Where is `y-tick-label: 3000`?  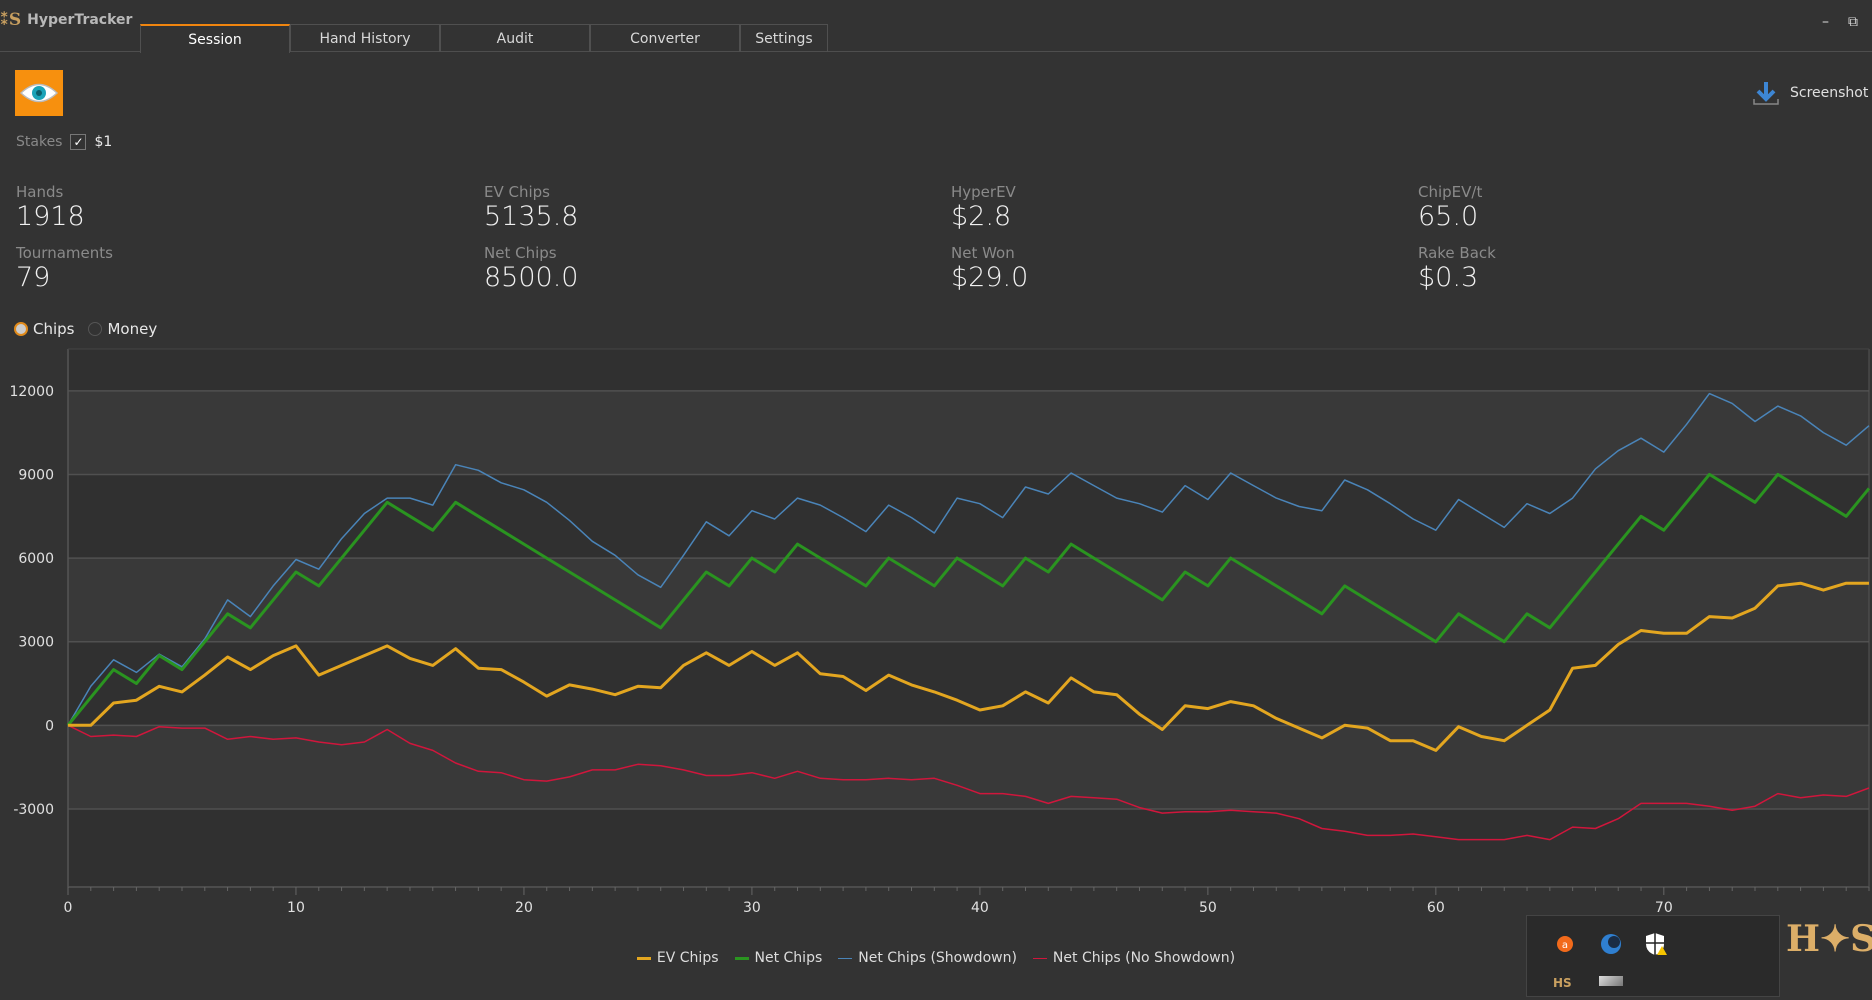
y-tick-label: 3000 is located at coordinates (36, 643).